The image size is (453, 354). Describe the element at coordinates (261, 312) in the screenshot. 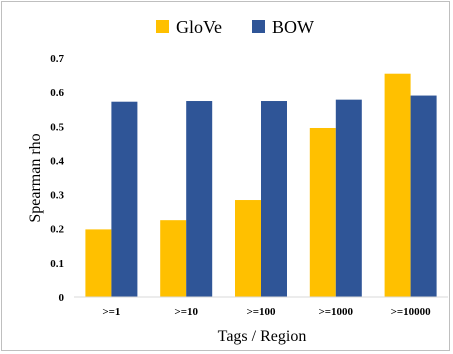

I see `x-tick-label: >=100` at that location.